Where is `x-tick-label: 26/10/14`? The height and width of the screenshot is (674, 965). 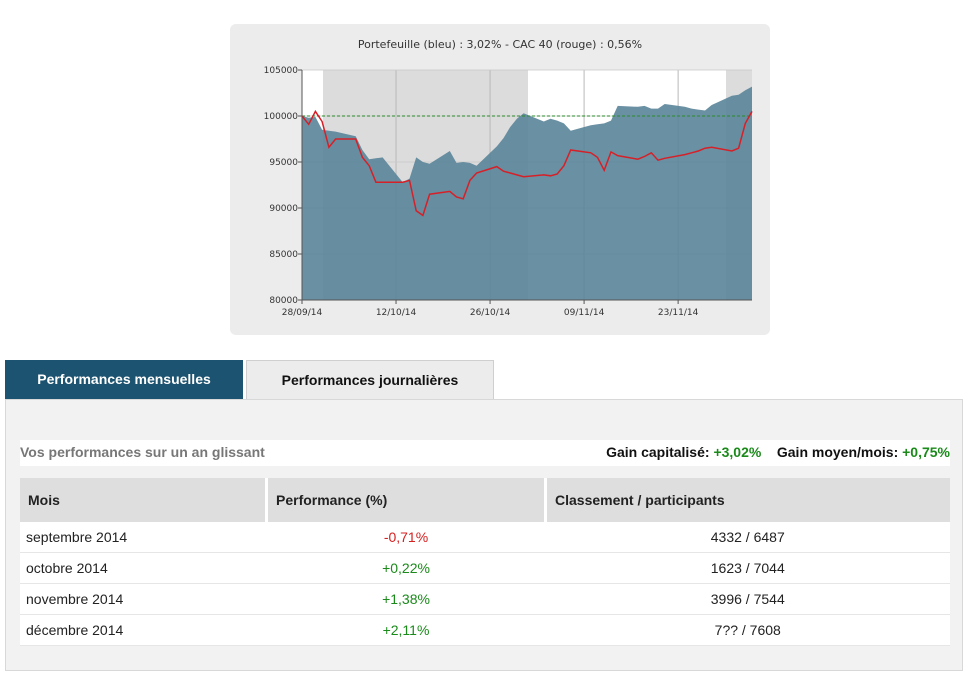 x-tick-label: 26/10/14 is located at coordinates (490, 313).